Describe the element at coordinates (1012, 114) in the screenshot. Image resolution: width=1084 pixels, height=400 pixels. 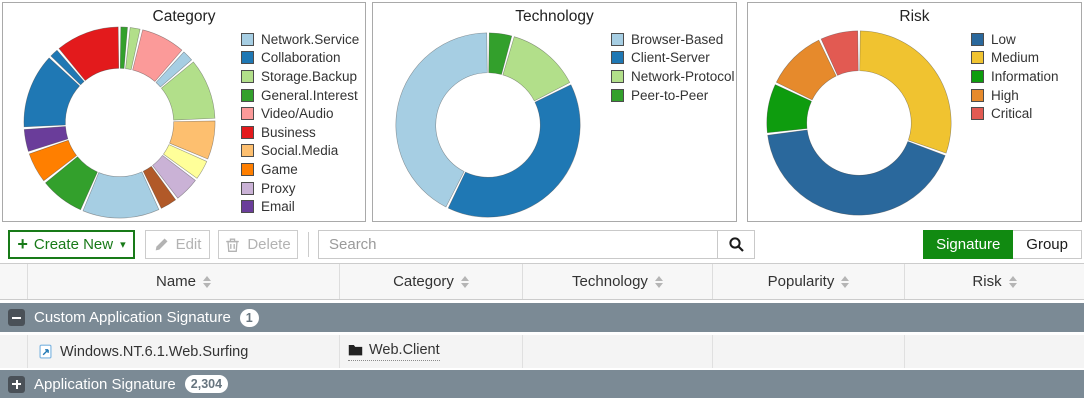
I see `legend-label: Critical` at that location.